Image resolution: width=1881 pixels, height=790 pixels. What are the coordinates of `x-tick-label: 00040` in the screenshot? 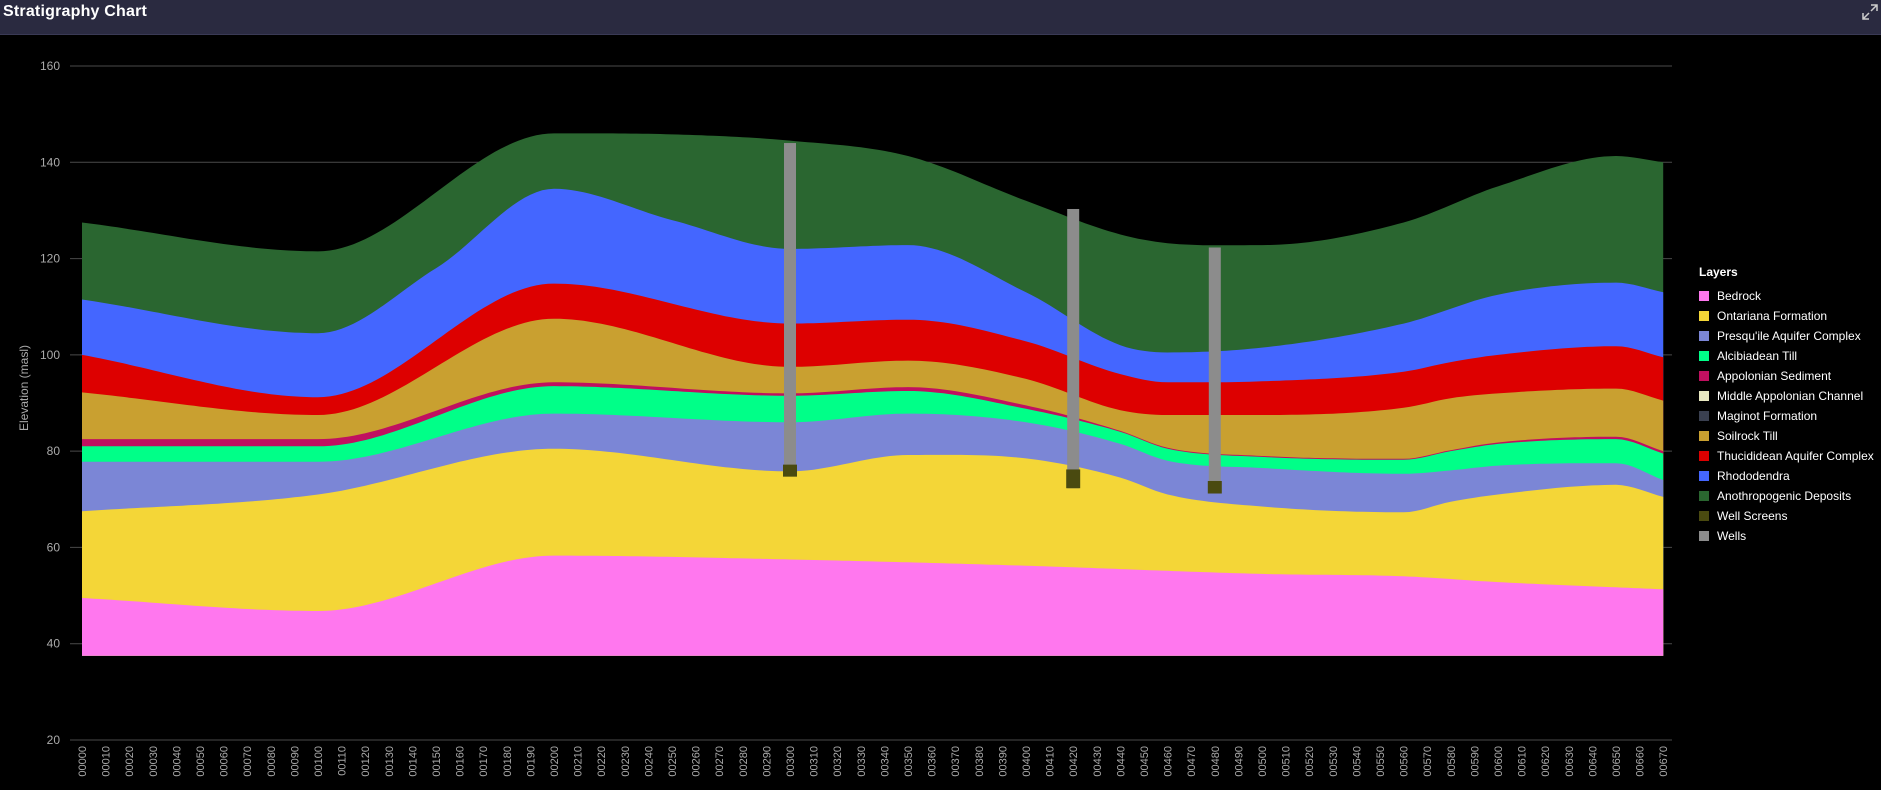 It's located at (177, 761).